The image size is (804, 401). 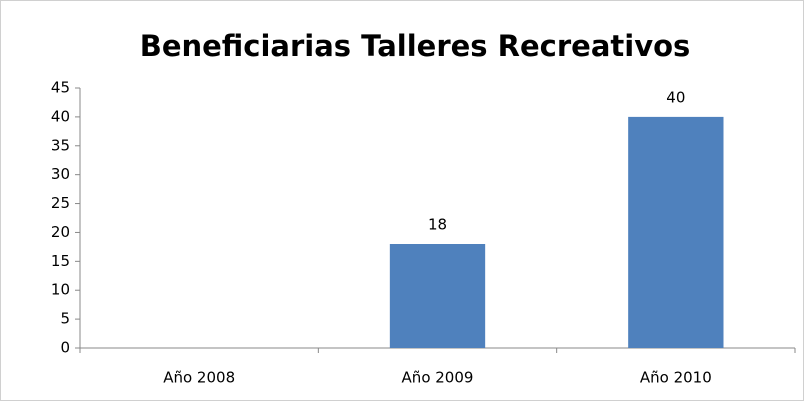 I want to click on data-label: 18, so click(x=437, y=225).